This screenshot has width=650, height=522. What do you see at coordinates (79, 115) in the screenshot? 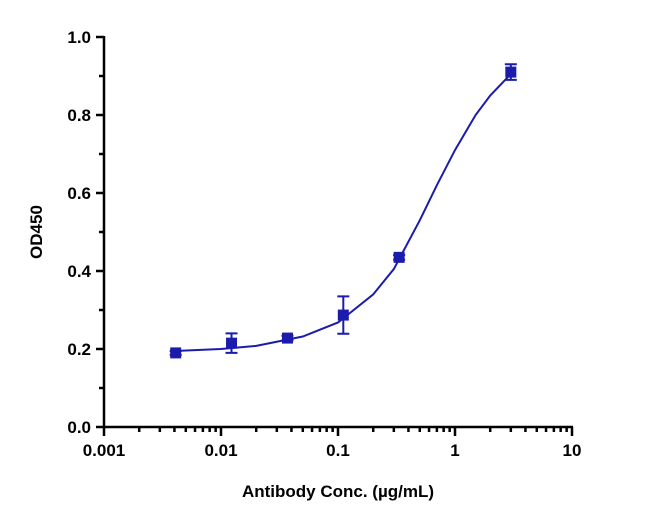
I see `y-tick-label: 0.8` at bounding box center [79, 115].